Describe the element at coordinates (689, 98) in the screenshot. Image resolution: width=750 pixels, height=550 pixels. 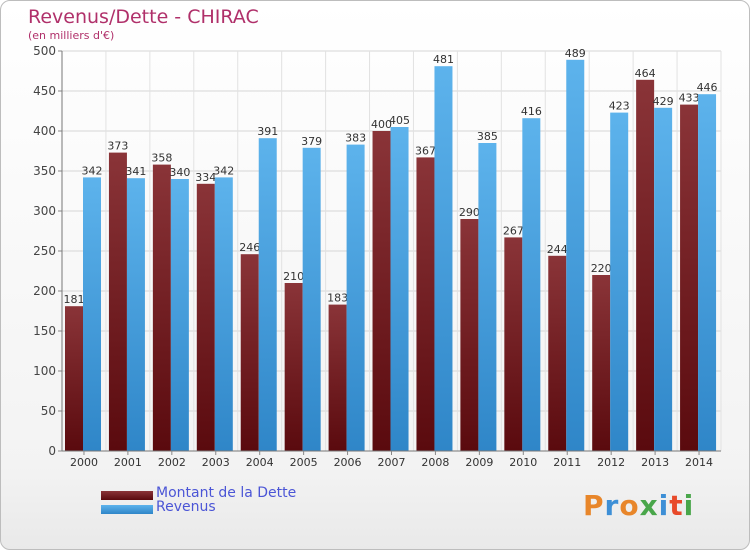
I see `data-label-dette: 433` at that location.